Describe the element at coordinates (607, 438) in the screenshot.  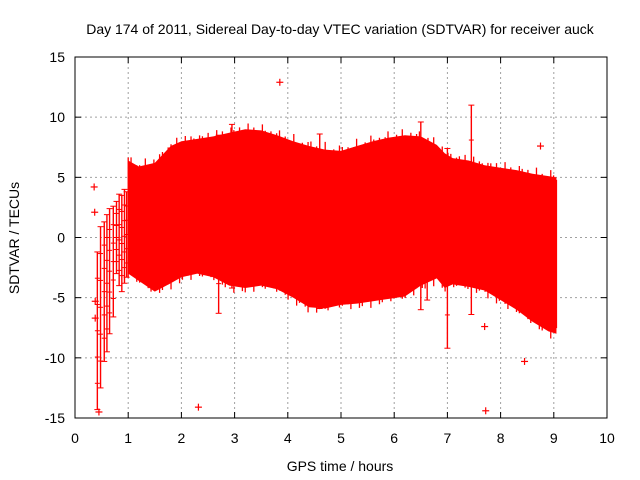
I see `x-tick-label-10: 10` at that location.